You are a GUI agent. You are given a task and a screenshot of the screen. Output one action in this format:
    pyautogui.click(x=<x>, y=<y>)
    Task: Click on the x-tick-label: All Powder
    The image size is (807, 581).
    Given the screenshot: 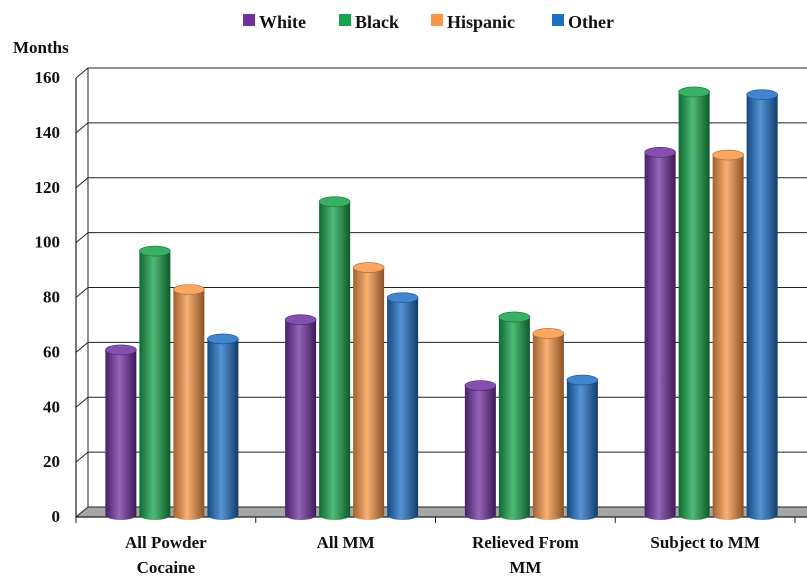 What is the action you would take?
    pyautogui.click(x=166, y=542)
    